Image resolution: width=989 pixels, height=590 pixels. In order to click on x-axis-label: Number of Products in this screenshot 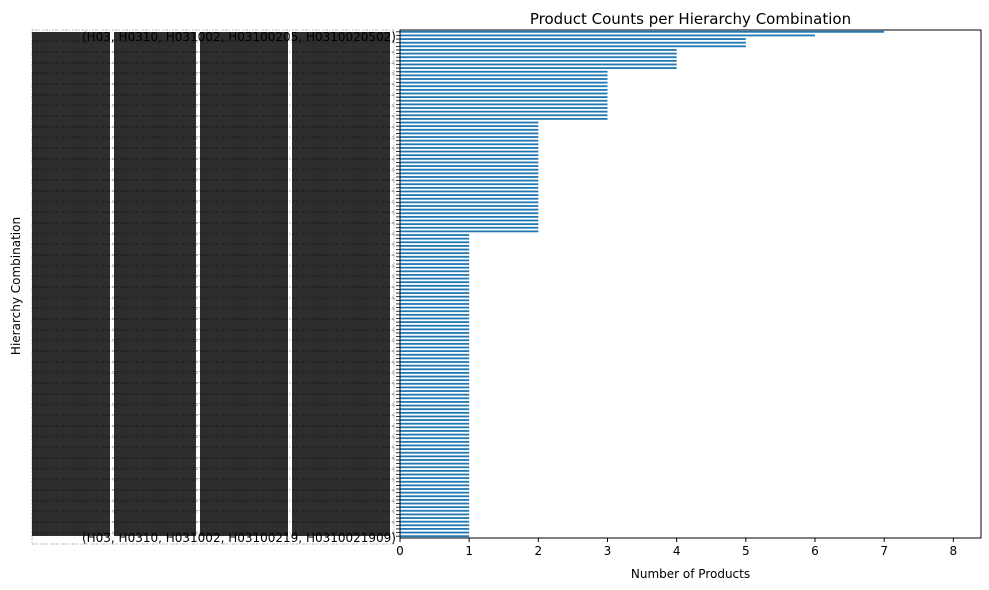, I will do `click(690, 574)`.